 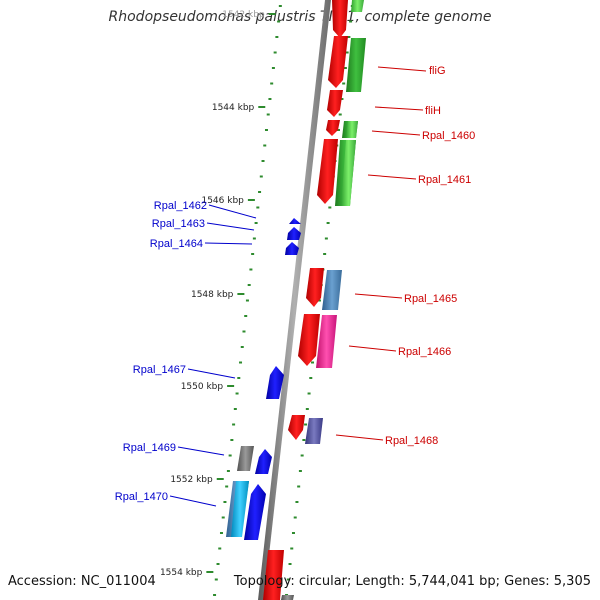 I want to click on scale-tick-label: 1542 kbp, so click(x=243, y=15).